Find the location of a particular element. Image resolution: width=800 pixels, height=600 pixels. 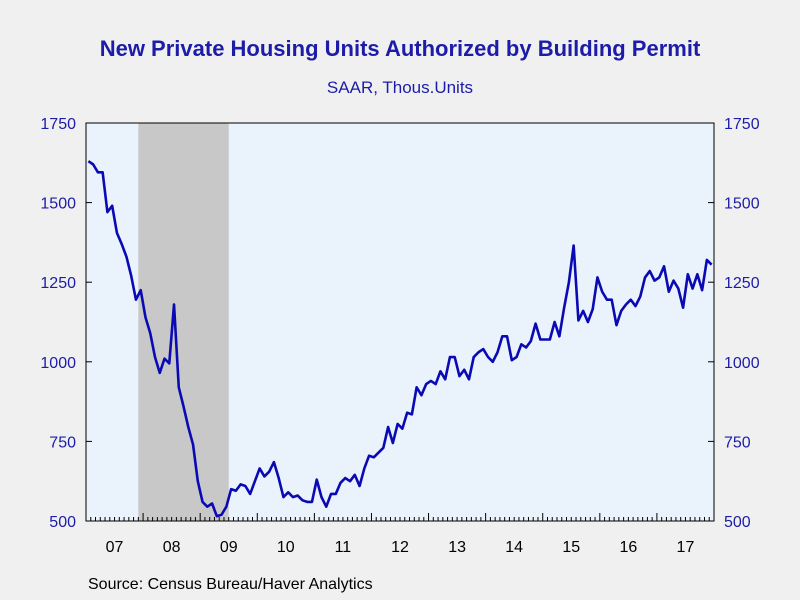

y-tick-label-left: 500 is located at coordinates (62, 522).